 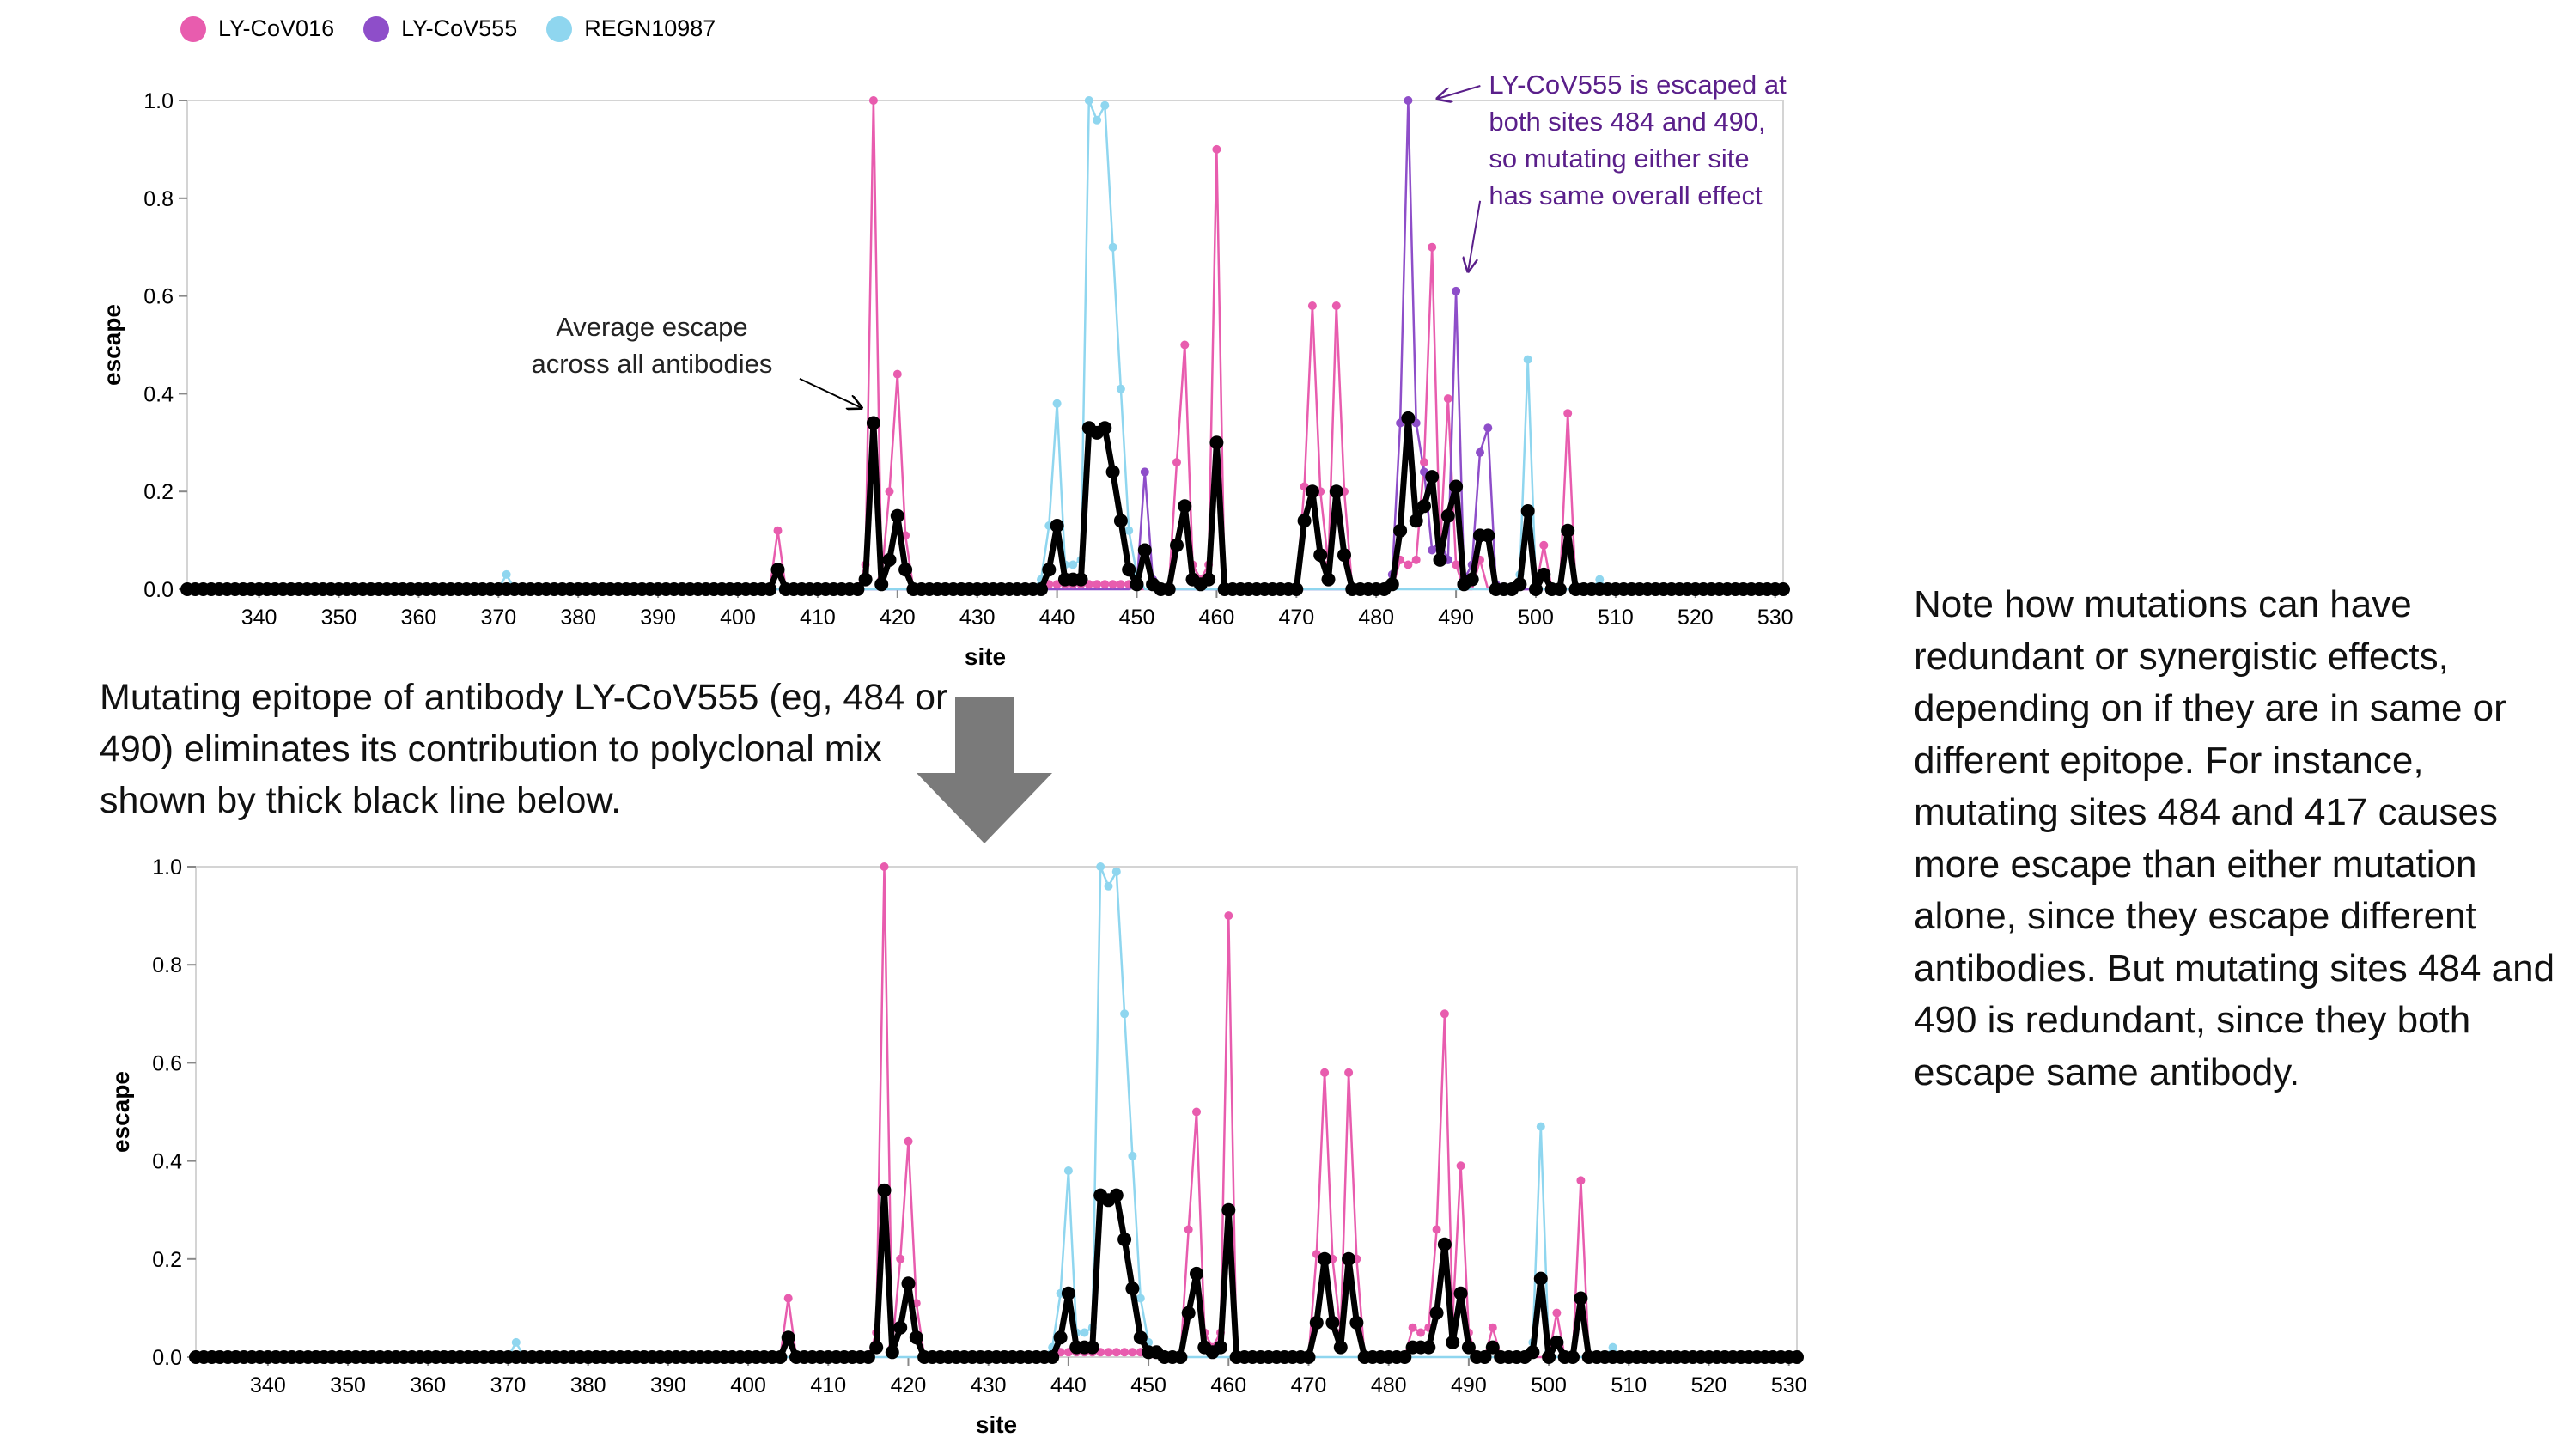 I want to click on legend-label-ly-cov555: LY-CoV555, so click(x=459, y=28).